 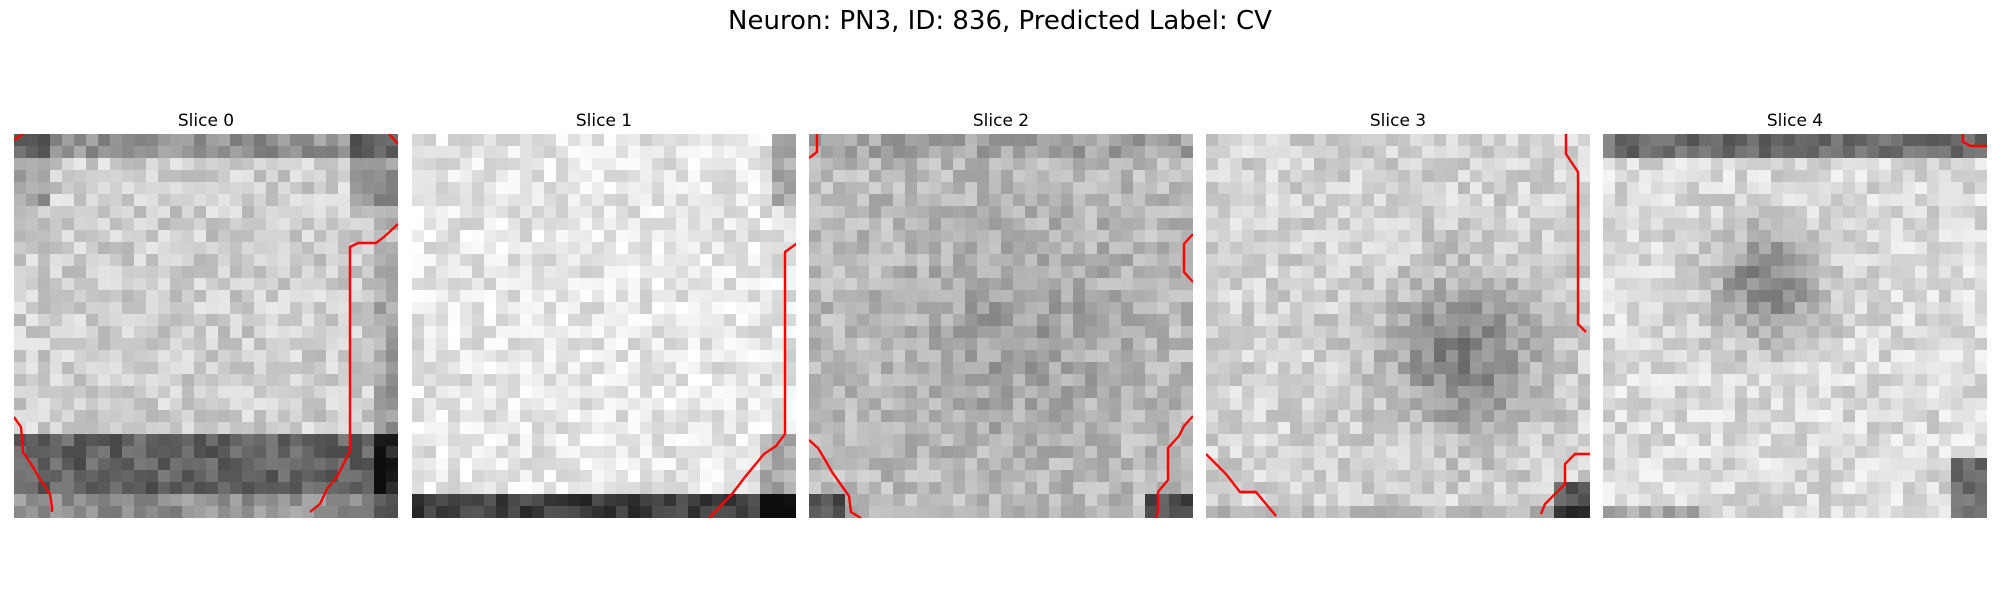 I want to click on slice-title: Slice 2, so click(x=1001, y=121).